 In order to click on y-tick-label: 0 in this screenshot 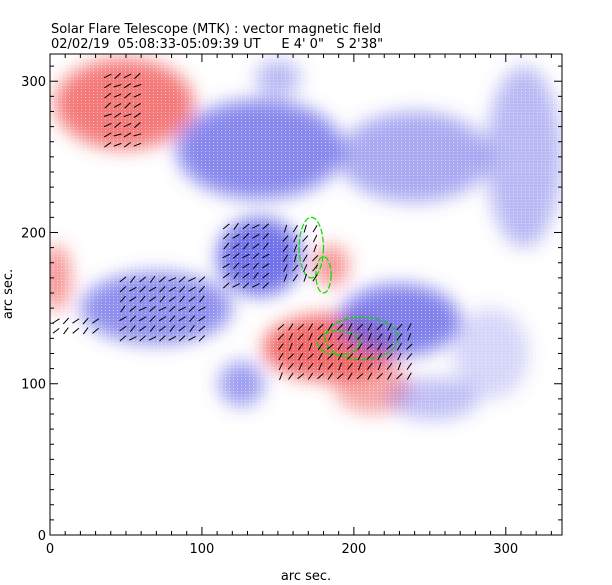, I will do `click(42, 536)`.